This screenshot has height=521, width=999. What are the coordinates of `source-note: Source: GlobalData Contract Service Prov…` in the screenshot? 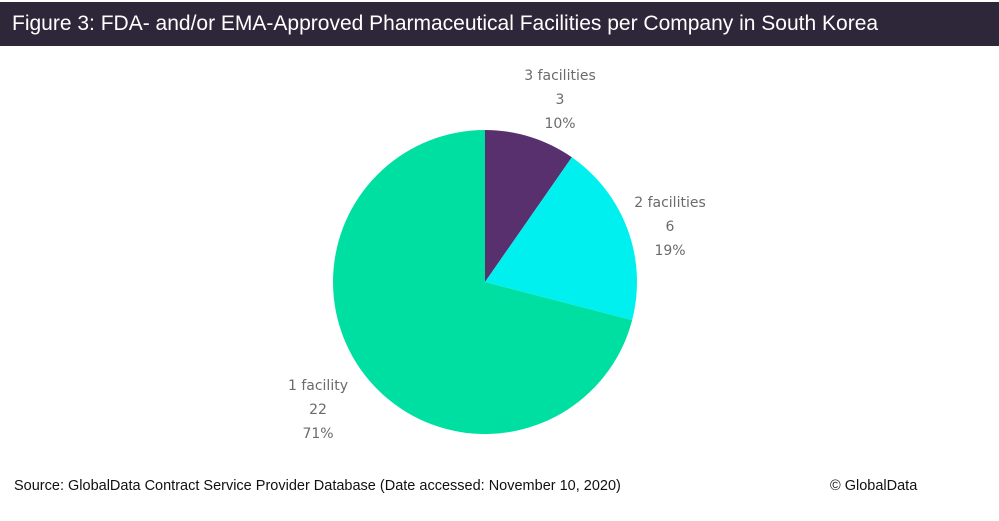 It's located at (317, 486).